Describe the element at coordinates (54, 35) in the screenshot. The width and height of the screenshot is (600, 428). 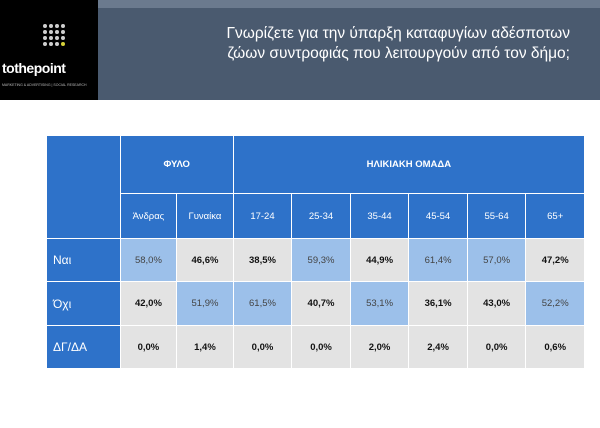
I see `dot-grid-icon` at that location.